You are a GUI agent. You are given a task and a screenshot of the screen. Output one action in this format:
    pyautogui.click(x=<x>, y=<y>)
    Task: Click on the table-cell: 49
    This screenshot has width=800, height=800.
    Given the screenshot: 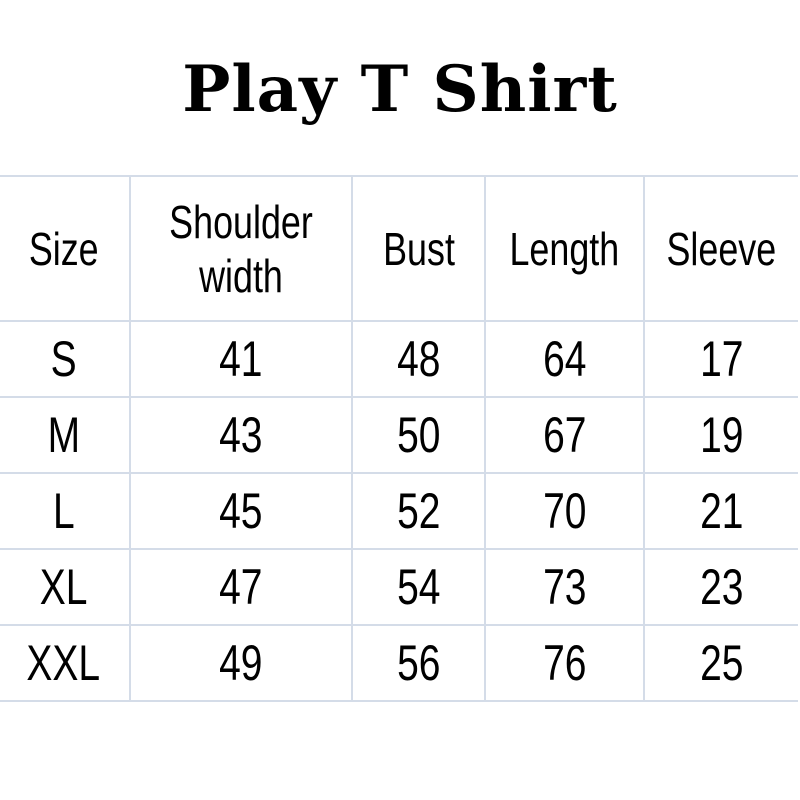 What is the action you would take?
    pyautogui.click(x=240, y=663)
    